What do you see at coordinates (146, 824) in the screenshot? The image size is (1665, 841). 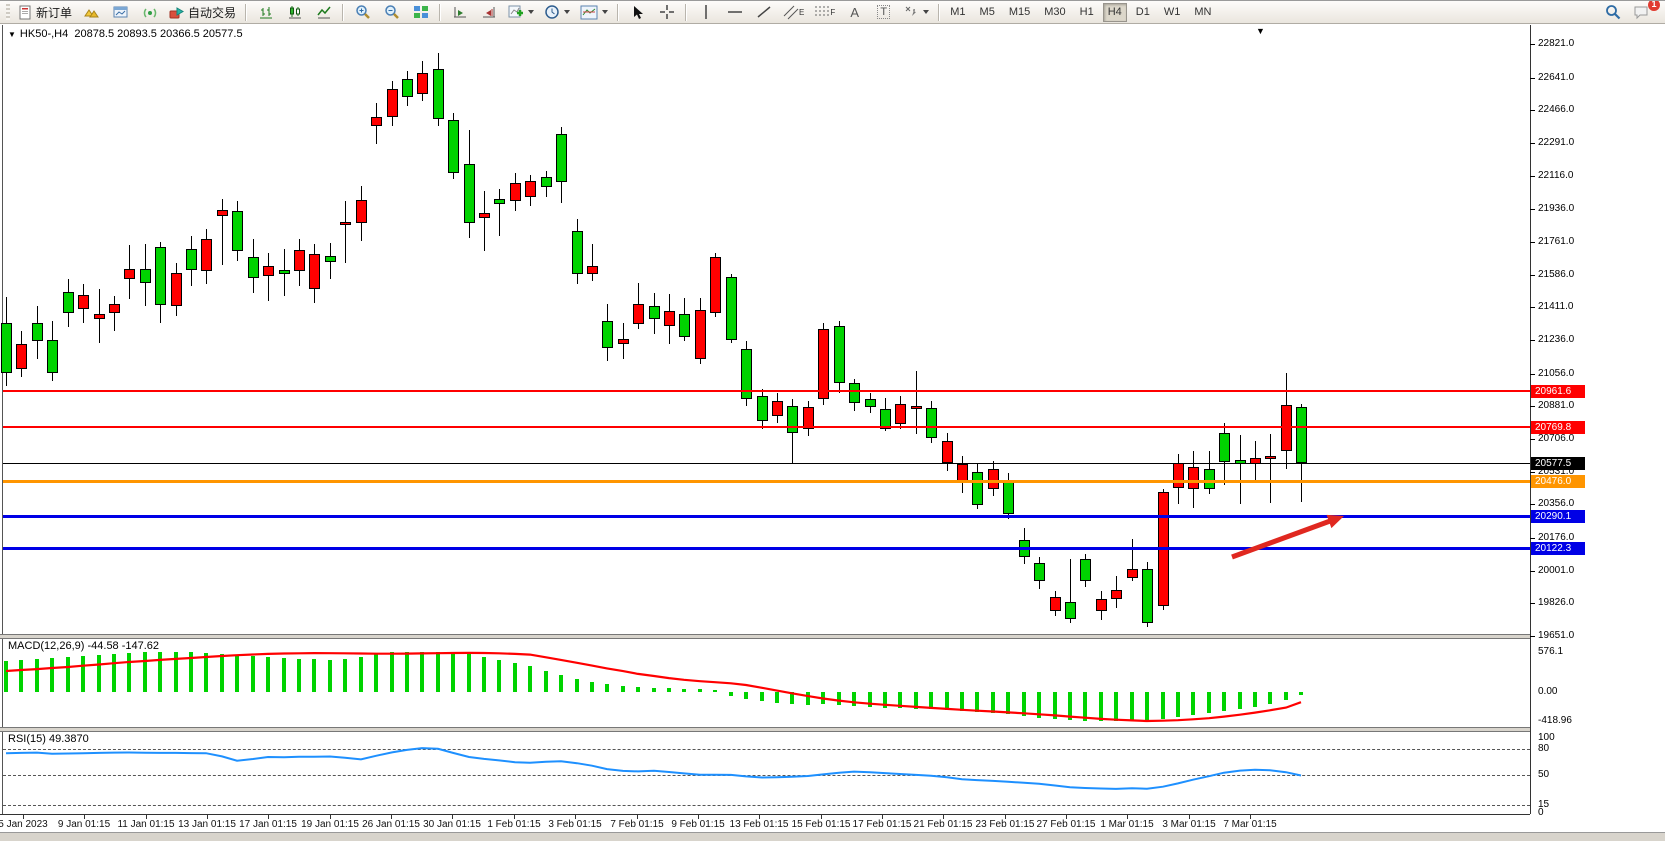 I see `time-axis-label: 11 Jan 01:15` at bounding box center [146, 824].